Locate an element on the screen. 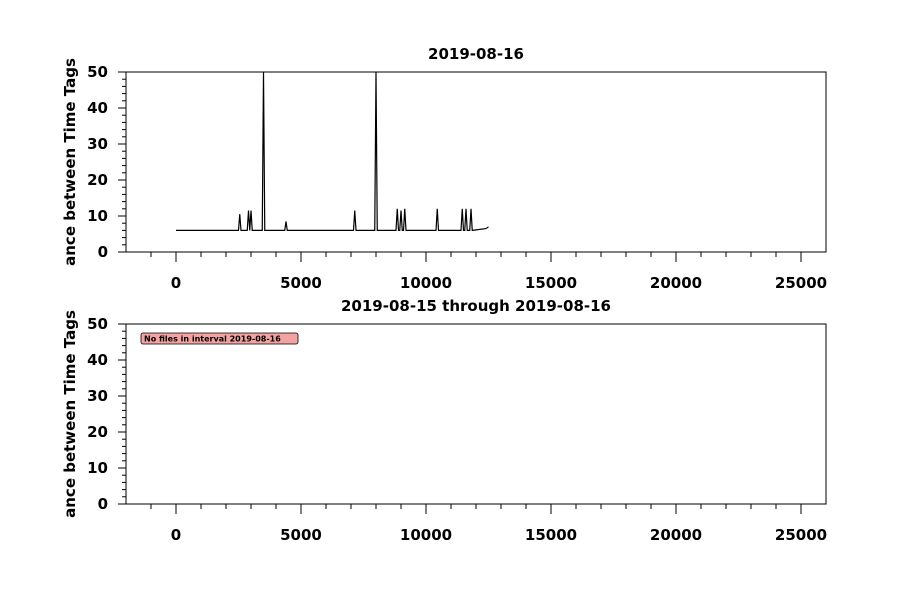 The width and height of the screenshot is (917, 598). data-line is located at coordinates (332, 151).